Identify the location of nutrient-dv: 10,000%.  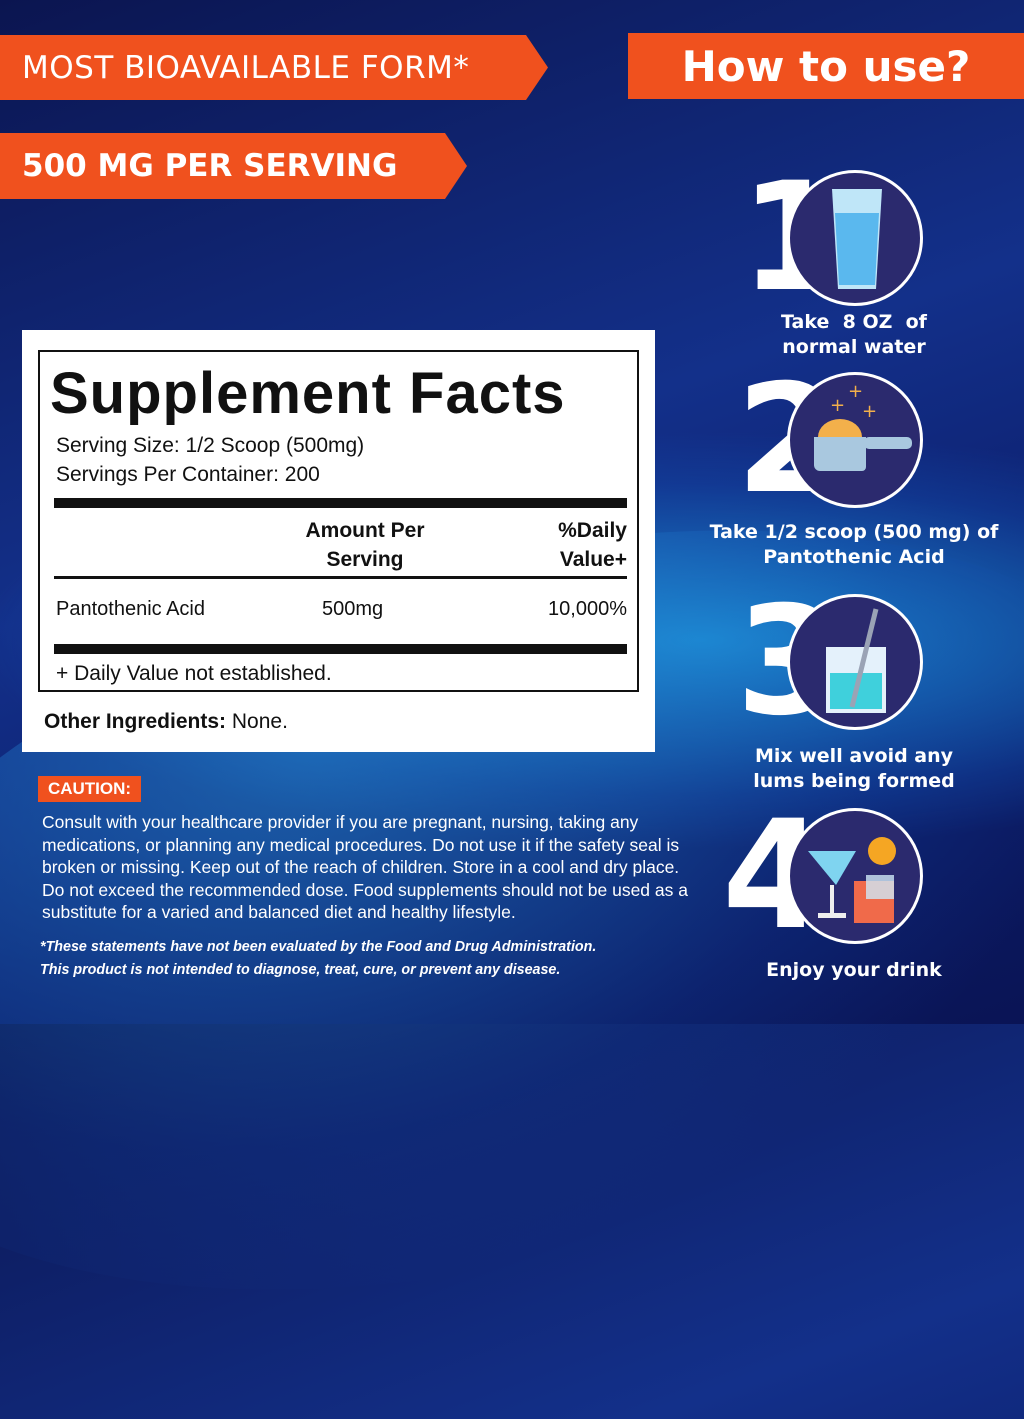
(587, 609).